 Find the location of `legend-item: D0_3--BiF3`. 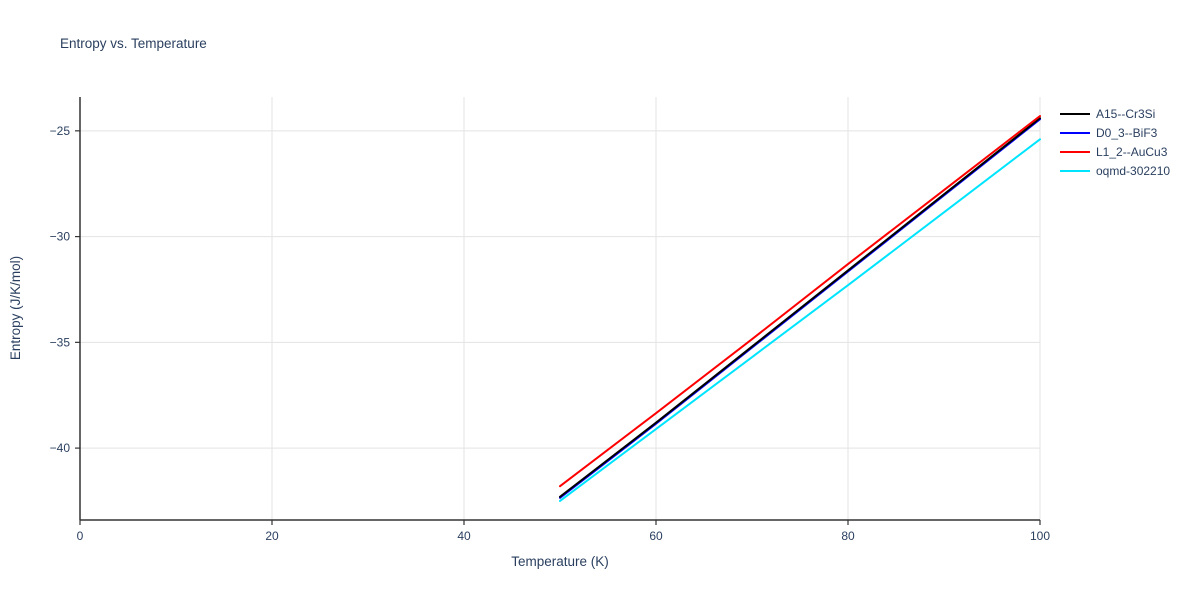

legend-item: D0_3--BiF3 is located at coordinates (1115, 132).